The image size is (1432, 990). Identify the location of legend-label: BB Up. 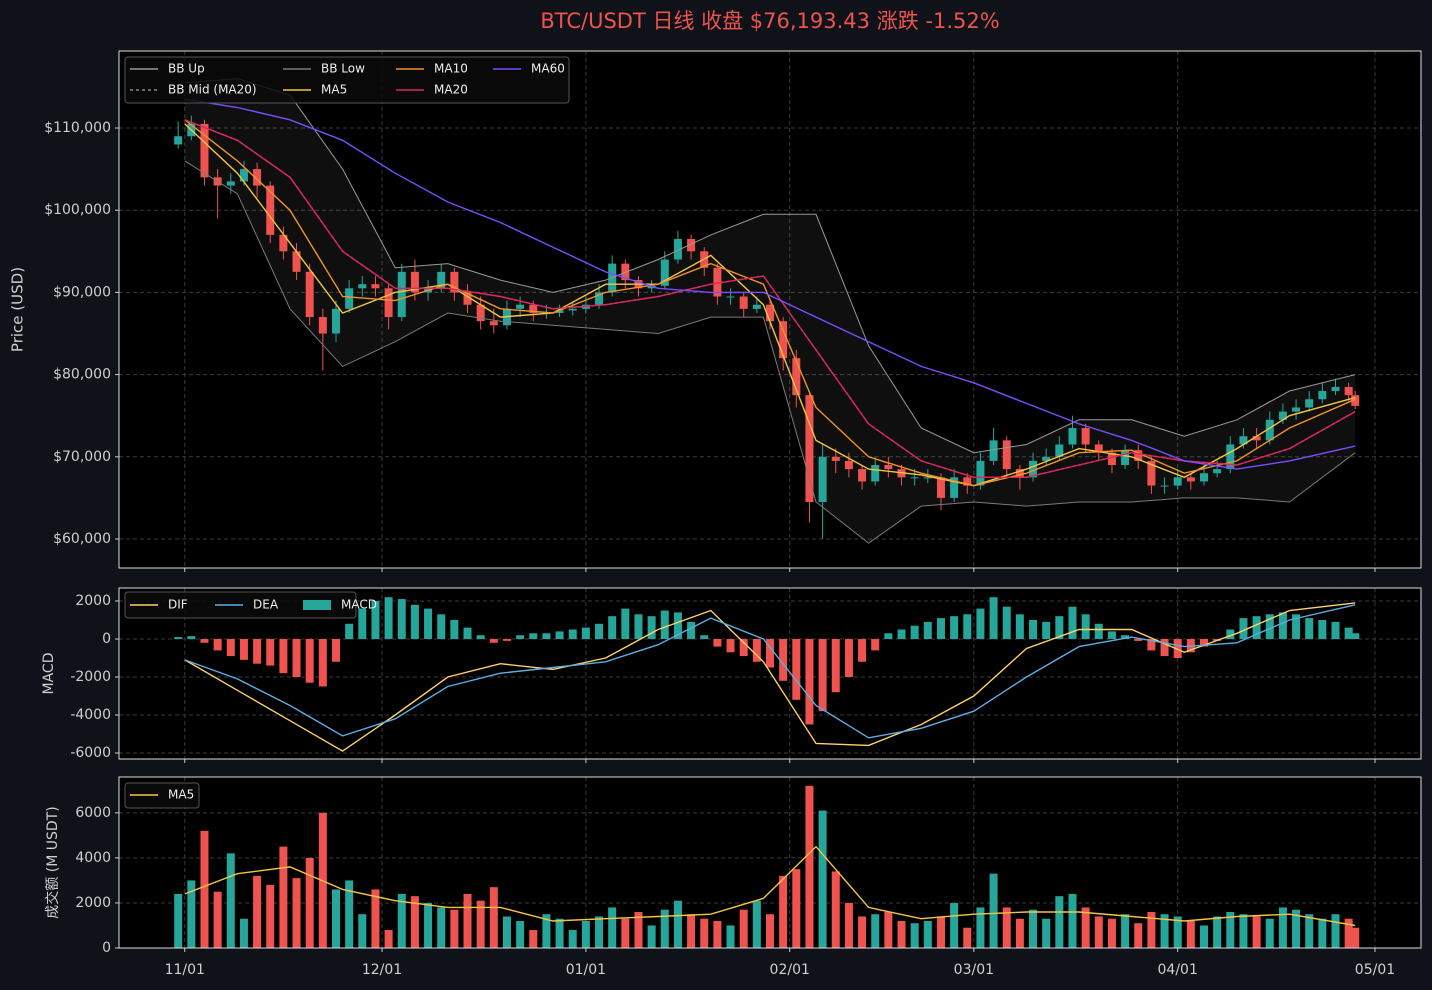
(186, 69).